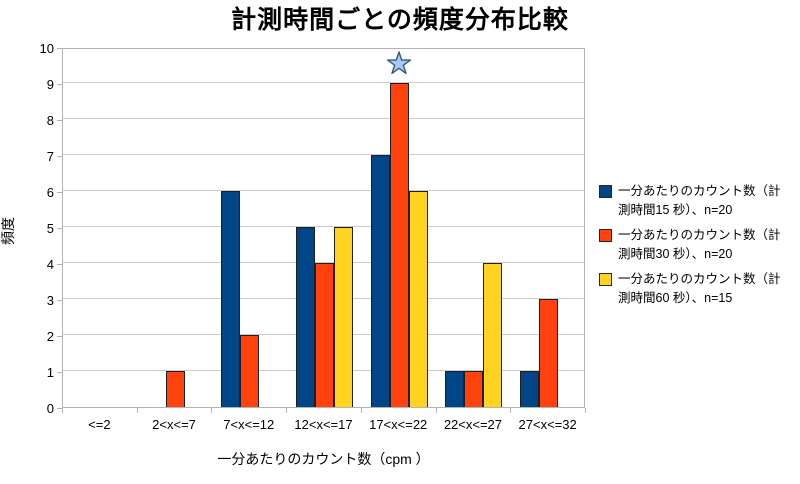 The width and height of the screenshot is (800, 484). I want to click on bar-series2-17<x<=22, so click(399, 245).